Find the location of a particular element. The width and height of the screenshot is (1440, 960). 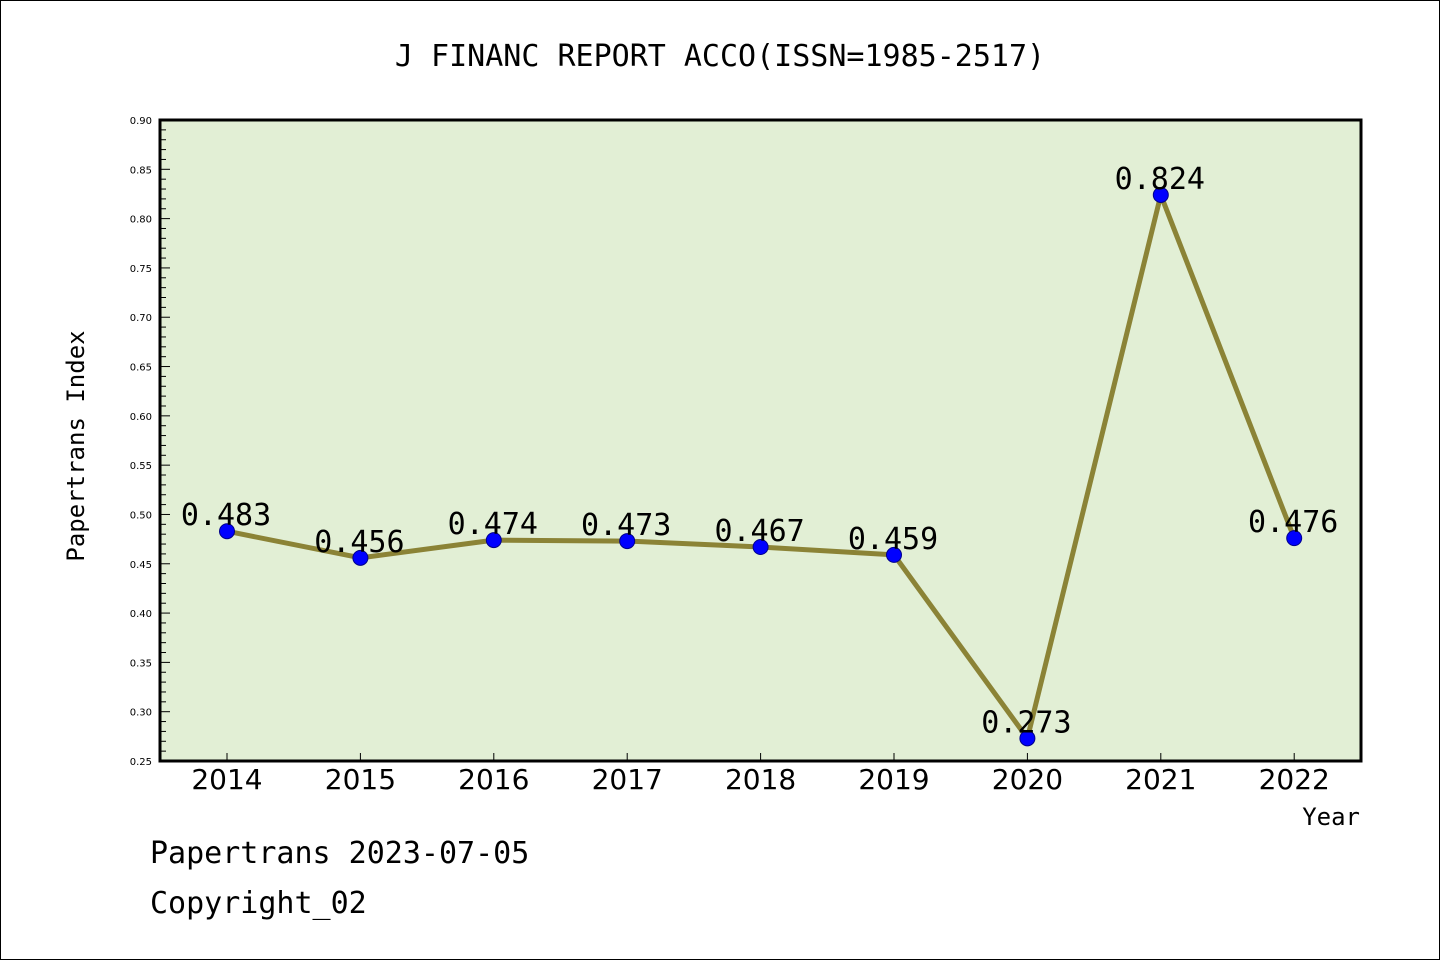

footer-copyright: Copyright_02 is located at coordinates (258, 903).